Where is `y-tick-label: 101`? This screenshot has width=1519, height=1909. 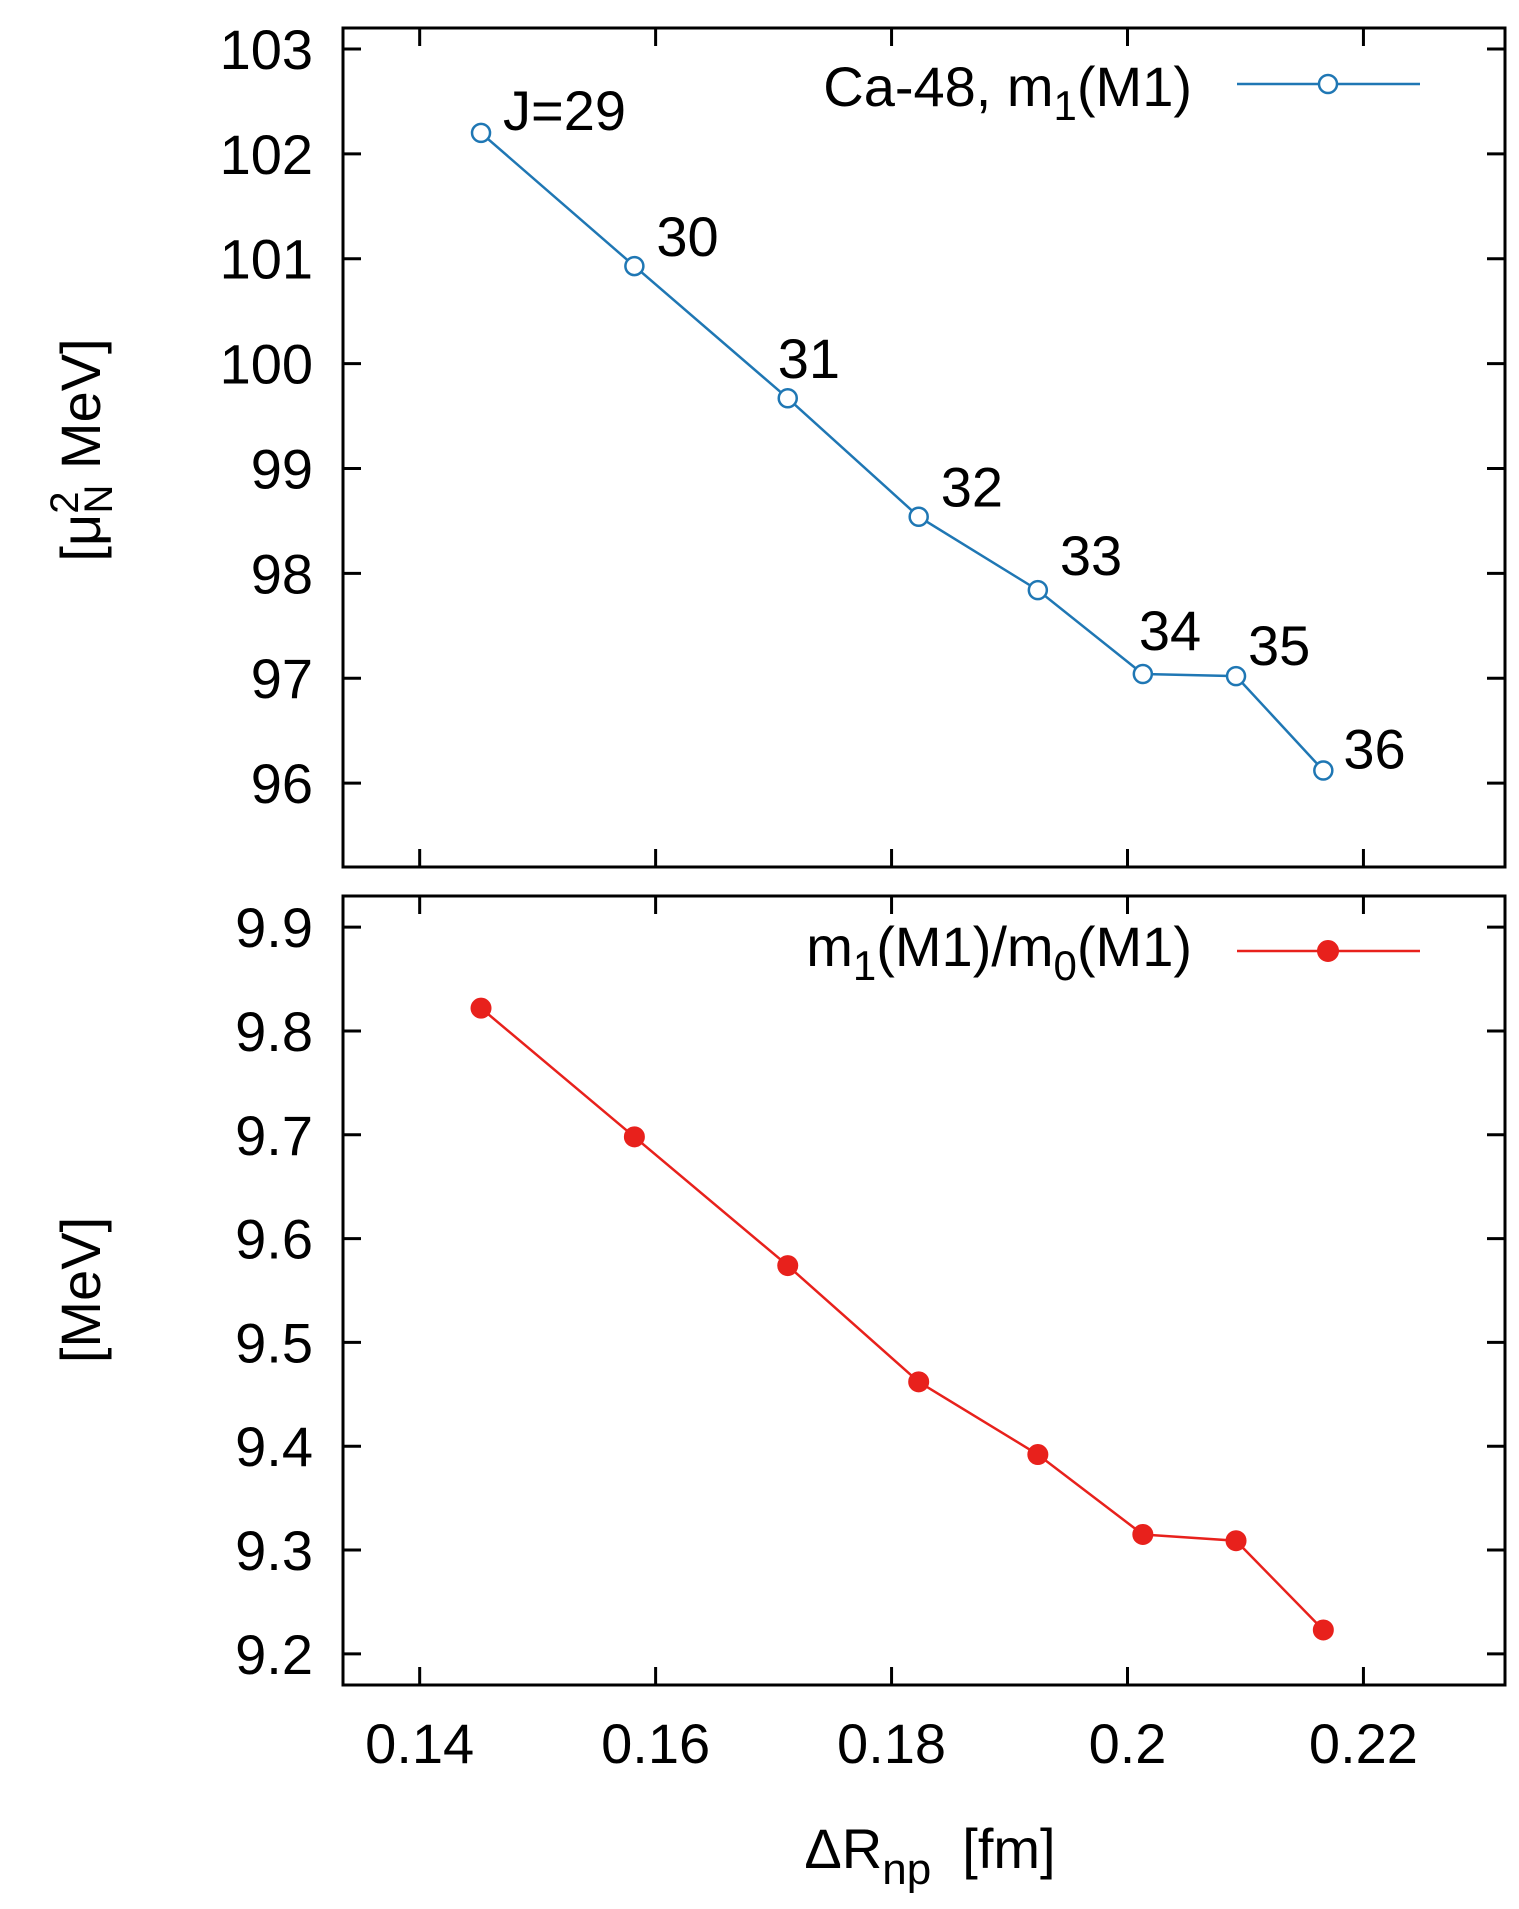 y-tick-label: 101 is located at coordinates (266, 259).